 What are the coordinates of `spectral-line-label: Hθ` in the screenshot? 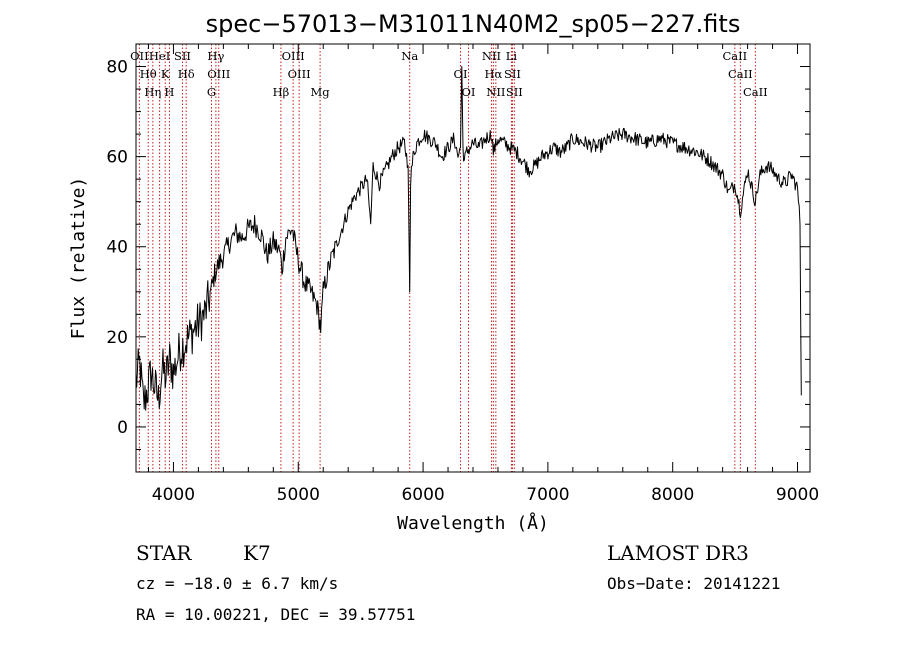 It's located at (148, 74).